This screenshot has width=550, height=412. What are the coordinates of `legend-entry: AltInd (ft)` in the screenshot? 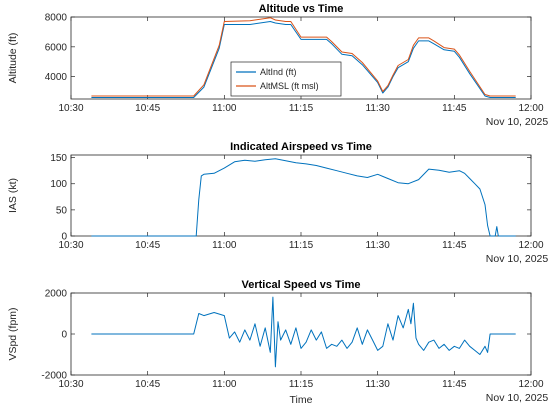 It's located at (278, 72).